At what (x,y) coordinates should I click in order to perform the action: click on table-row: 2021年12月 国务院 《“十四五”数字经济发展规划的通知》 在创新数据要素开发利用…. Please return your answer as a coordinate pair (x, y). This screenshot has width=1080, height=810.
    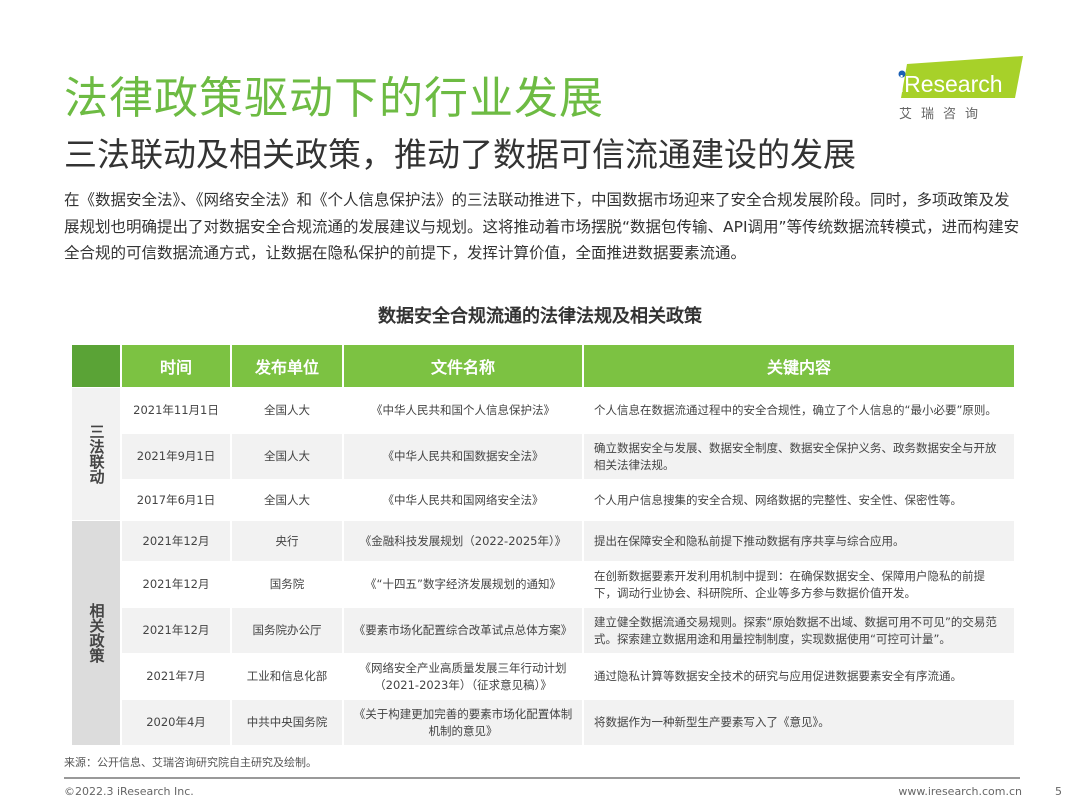
    Looking at the image, I should click on (543, 584).